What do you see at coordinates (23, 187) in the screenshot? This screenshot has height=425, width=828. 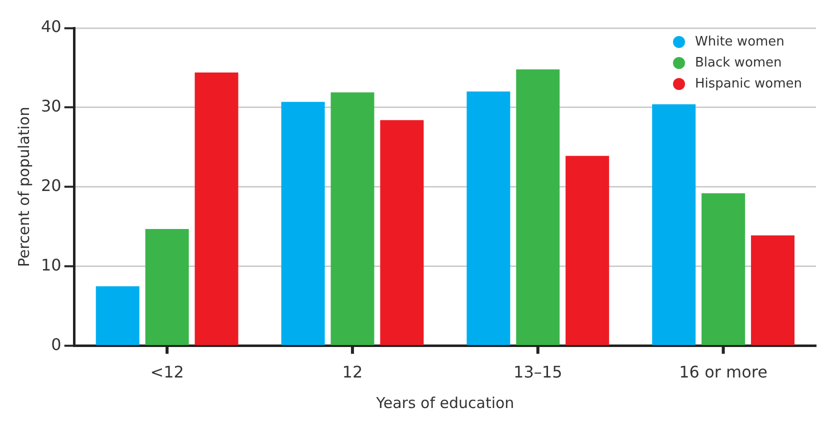 I see `y-axis-title: Percent of population` at bounding box center [23, 187].